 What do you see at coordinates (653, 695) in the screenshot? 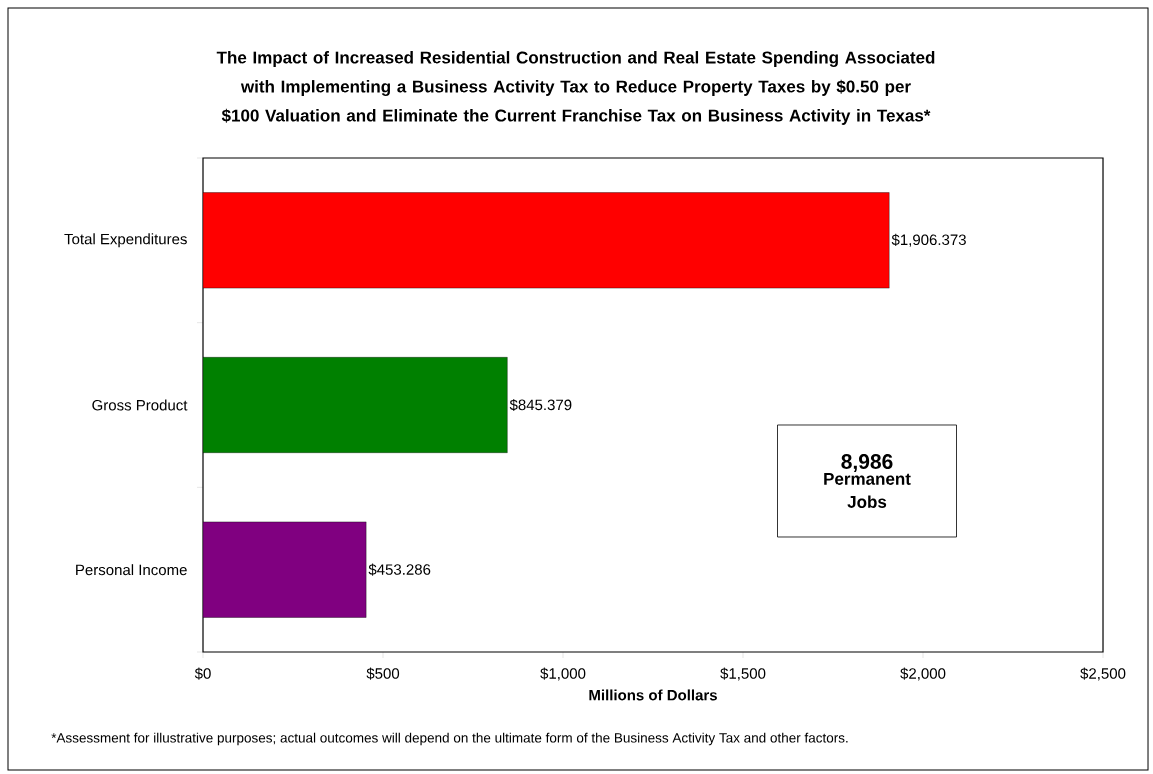
I see `x-axis-title: Millions of Dollars` at bounding box center [653, 695].